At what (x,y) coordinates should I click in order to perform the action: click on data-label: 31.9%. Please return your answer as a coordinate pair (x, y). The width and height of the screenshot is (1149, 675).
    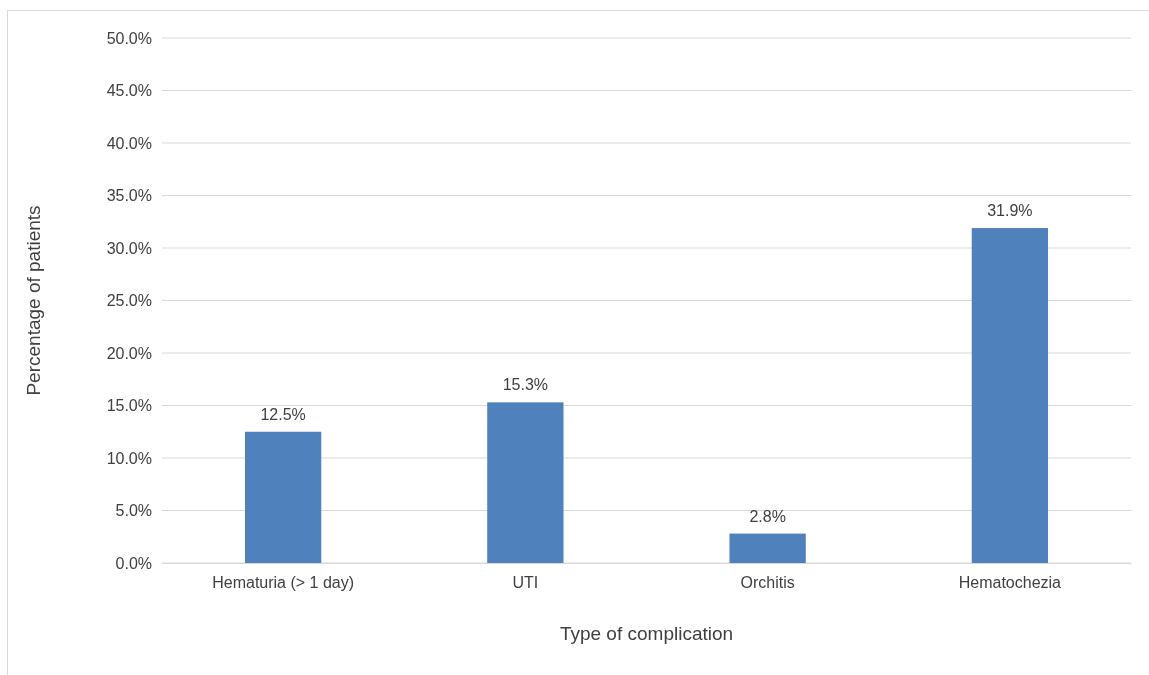
    Looking at the image, I should click on (1010, 211).